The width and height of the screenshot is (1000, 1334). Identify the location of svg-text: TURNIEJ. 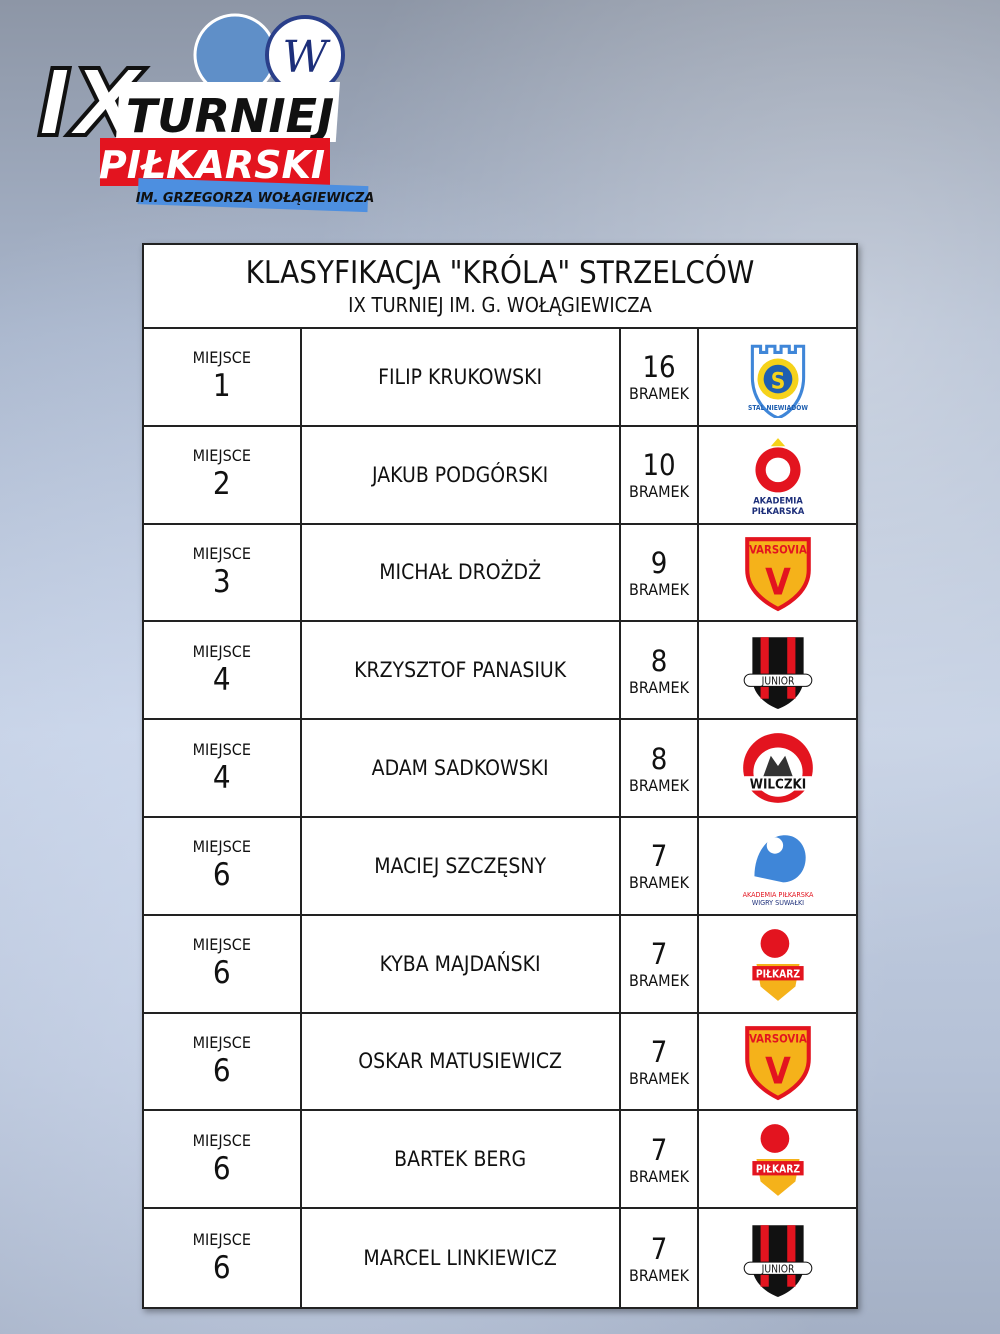
(230, 116).